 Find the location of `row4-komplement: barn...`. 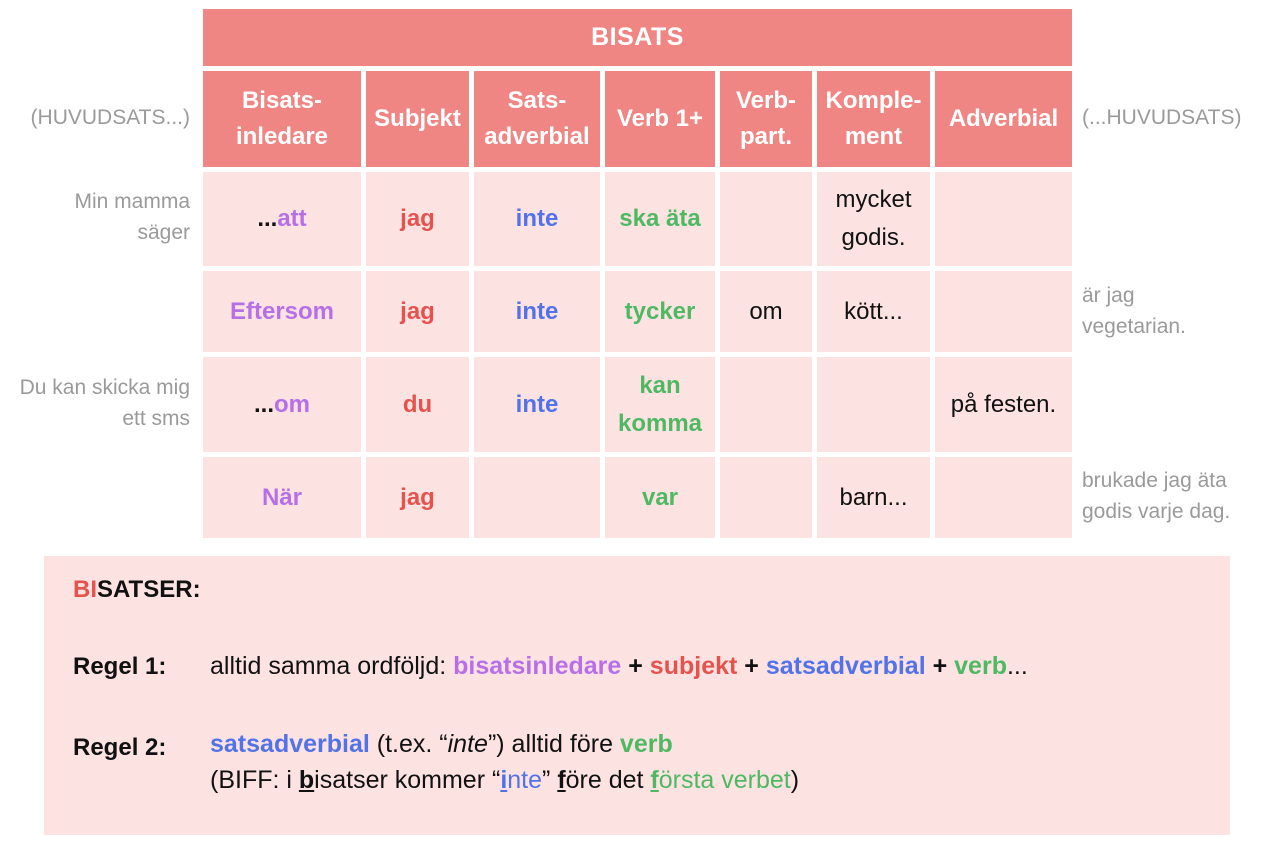

row4-komplement: barn... is located at coordinates (873, 497).